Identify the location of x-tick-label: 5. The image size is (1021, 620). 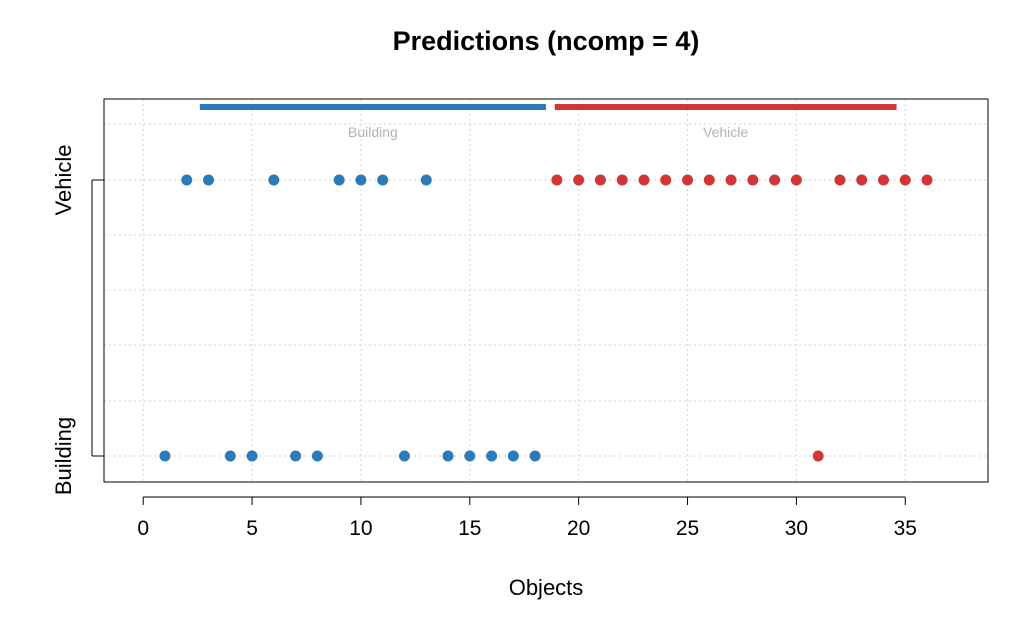
(252, 528).